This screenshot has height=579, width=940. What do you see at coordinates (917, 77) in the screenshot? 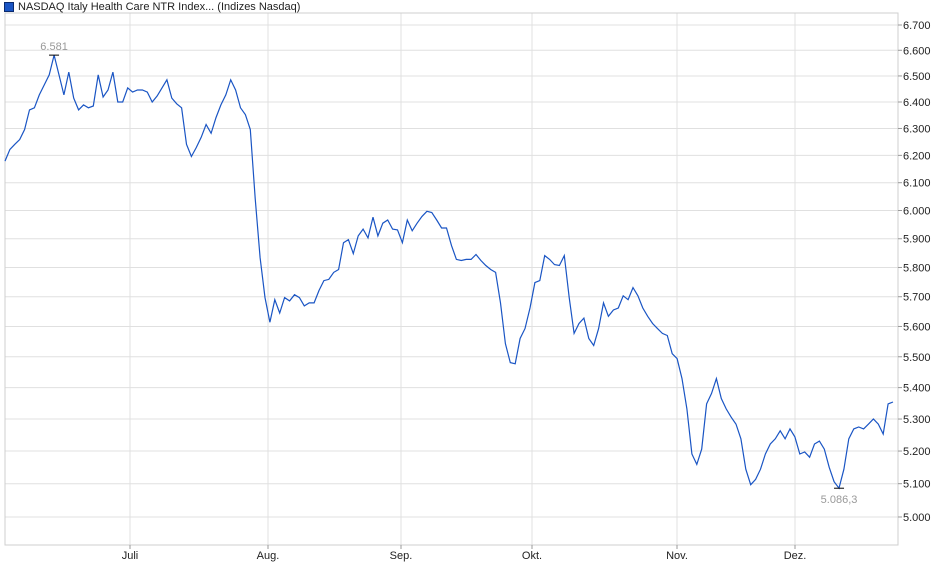
I see `y-tick-label: 6.500` at bounding box center [917, 77].